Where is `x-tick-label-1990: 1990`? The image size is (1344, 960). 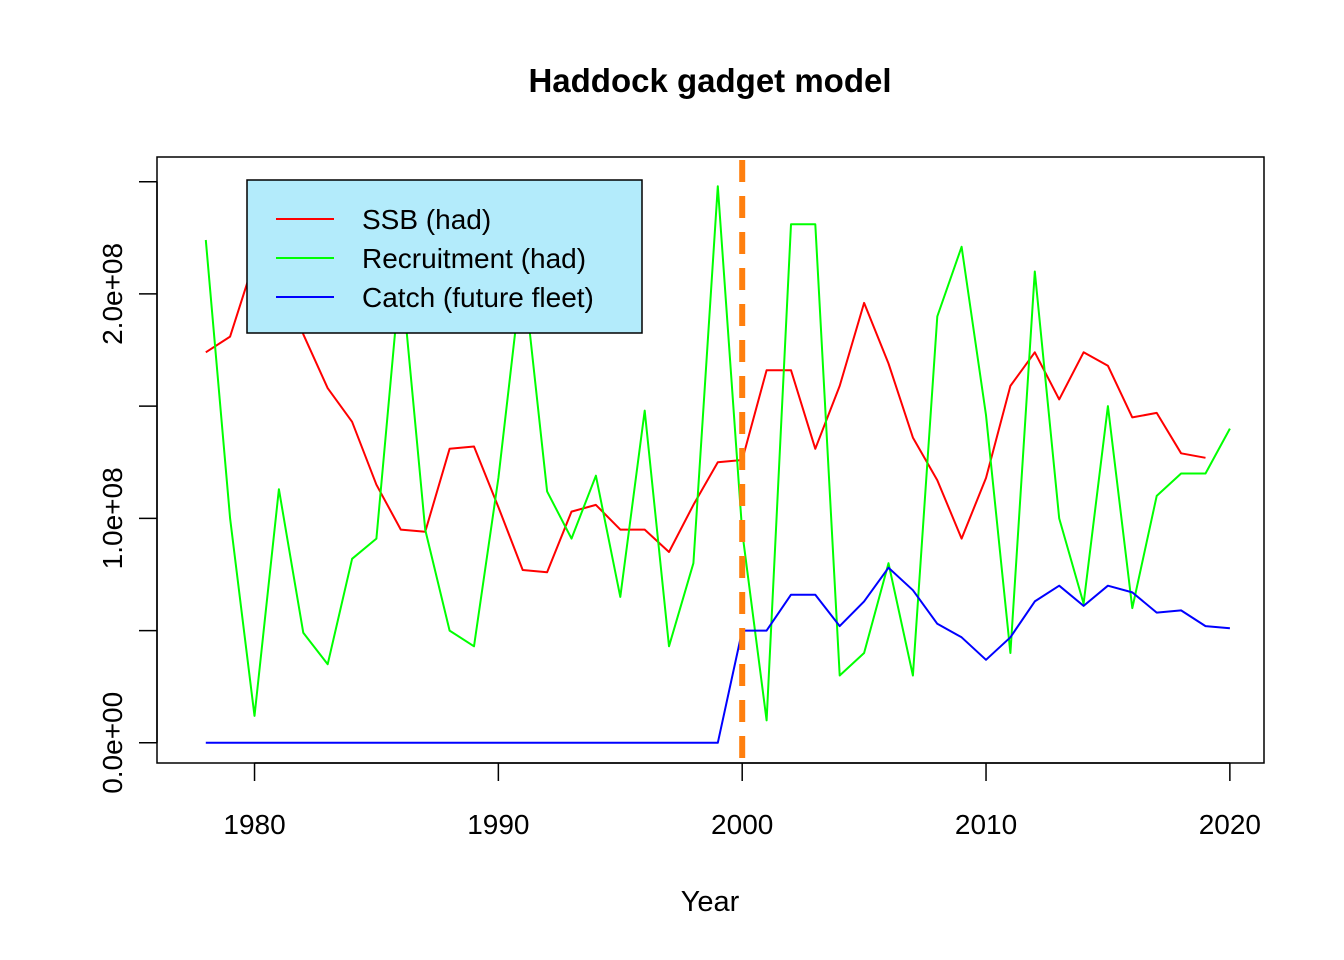 x-tick-label-1990: 1990 is located at coordinates (498, 824).